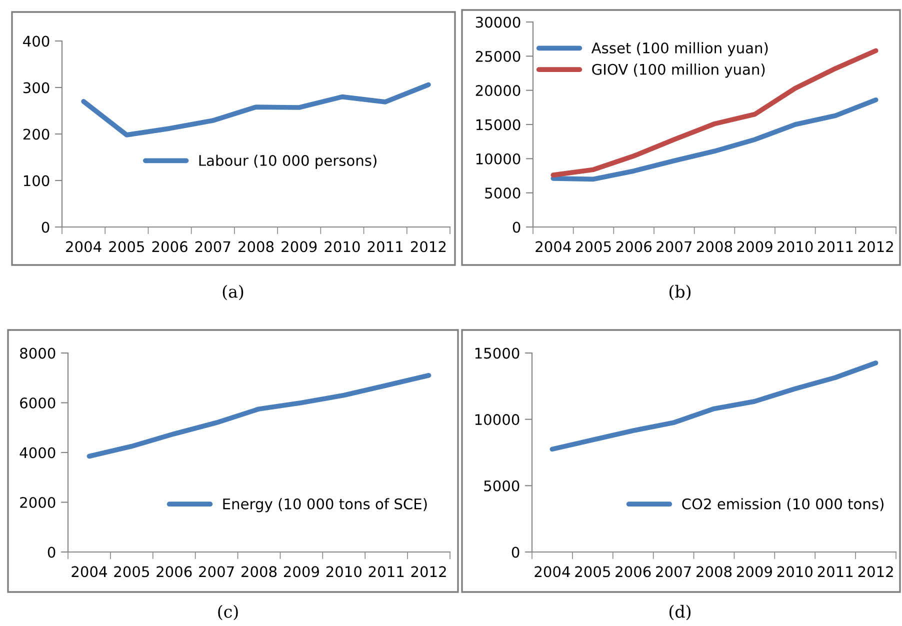 The image size is (902, 626). I want to click on y-tick-label: 8000, so click(38, 353).